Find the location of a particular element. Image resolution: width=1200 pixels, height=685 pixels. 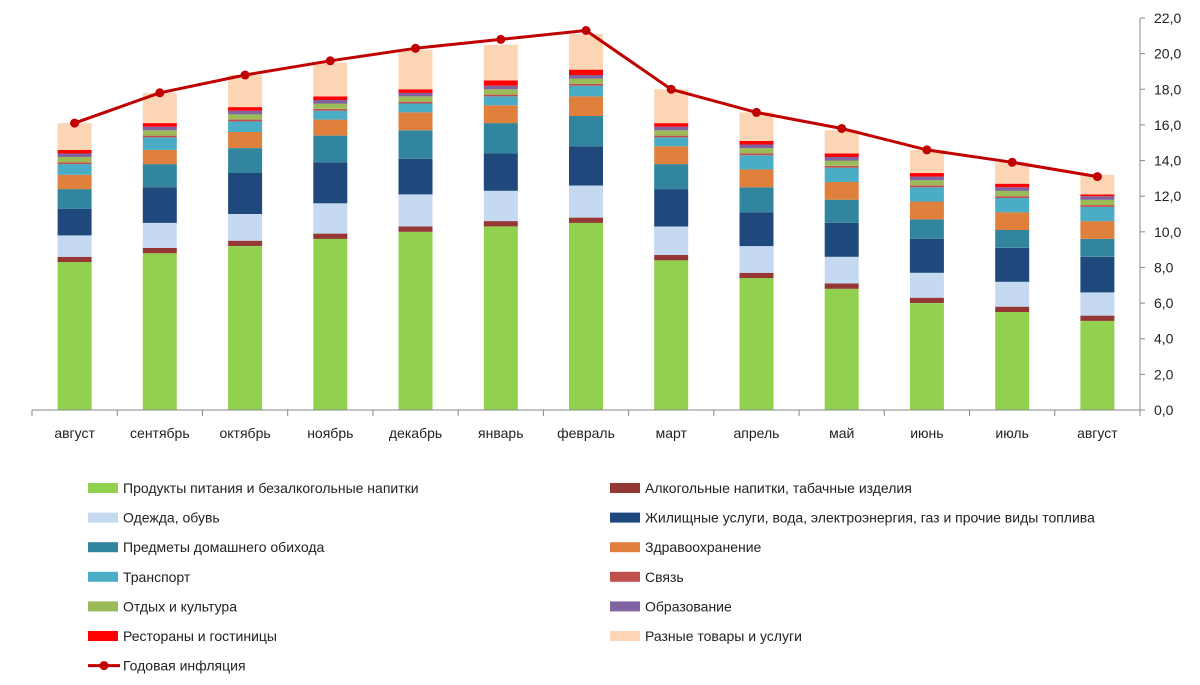

legend-item: Разные товары и услуги is located at coordinates (706, 636).